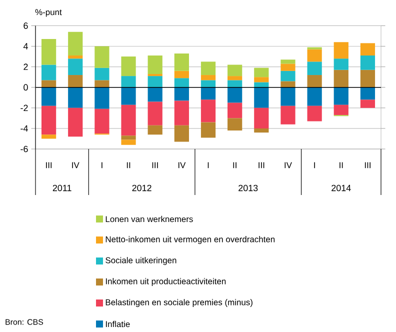  I want to click on legend-label: Belastingen en sociale premies (minus), so click(179, 303).